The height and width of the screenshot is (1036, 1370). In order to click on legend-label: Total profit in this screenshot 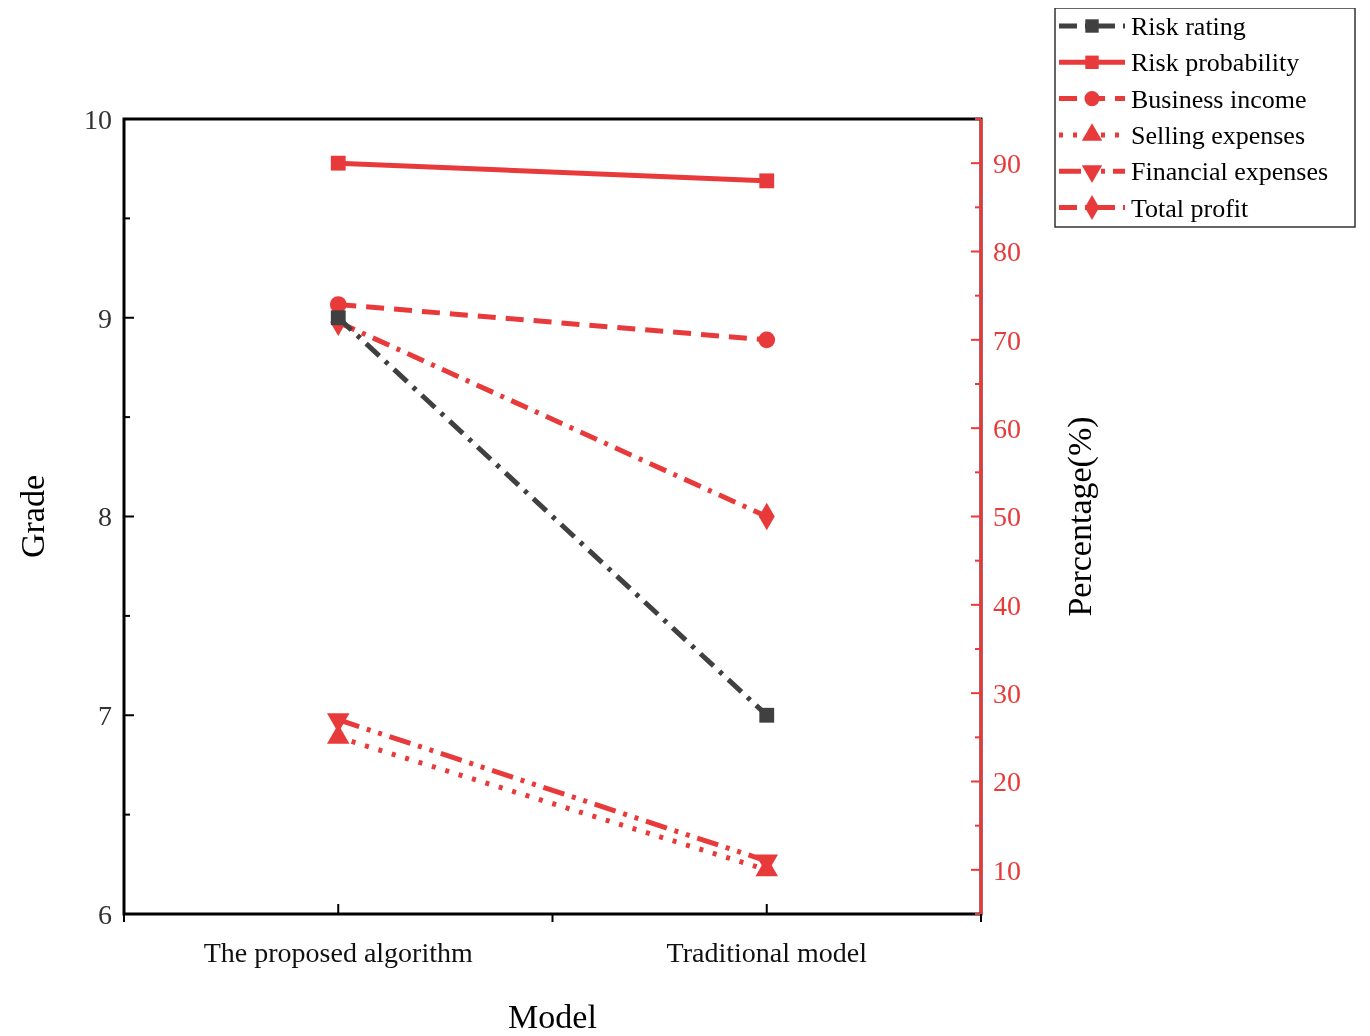, I will do `click(1190, 208)`.